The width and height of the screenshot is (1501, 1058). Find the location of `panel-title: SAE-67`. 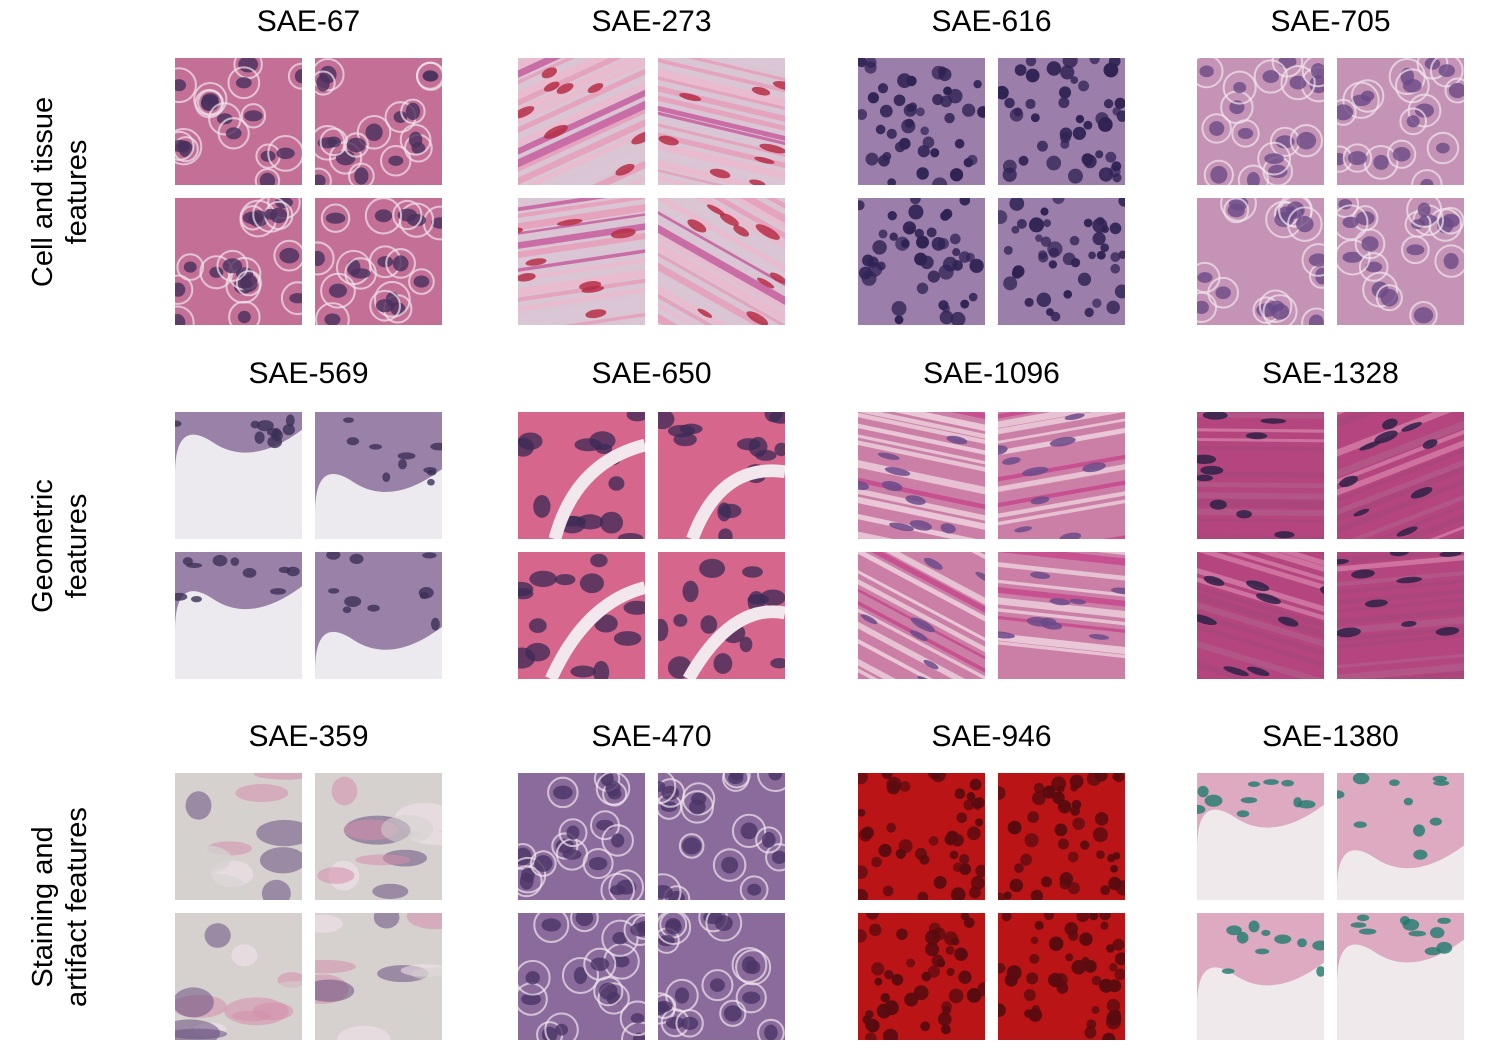

panel-title: SAE-67 is located at coordinates (308, 21).